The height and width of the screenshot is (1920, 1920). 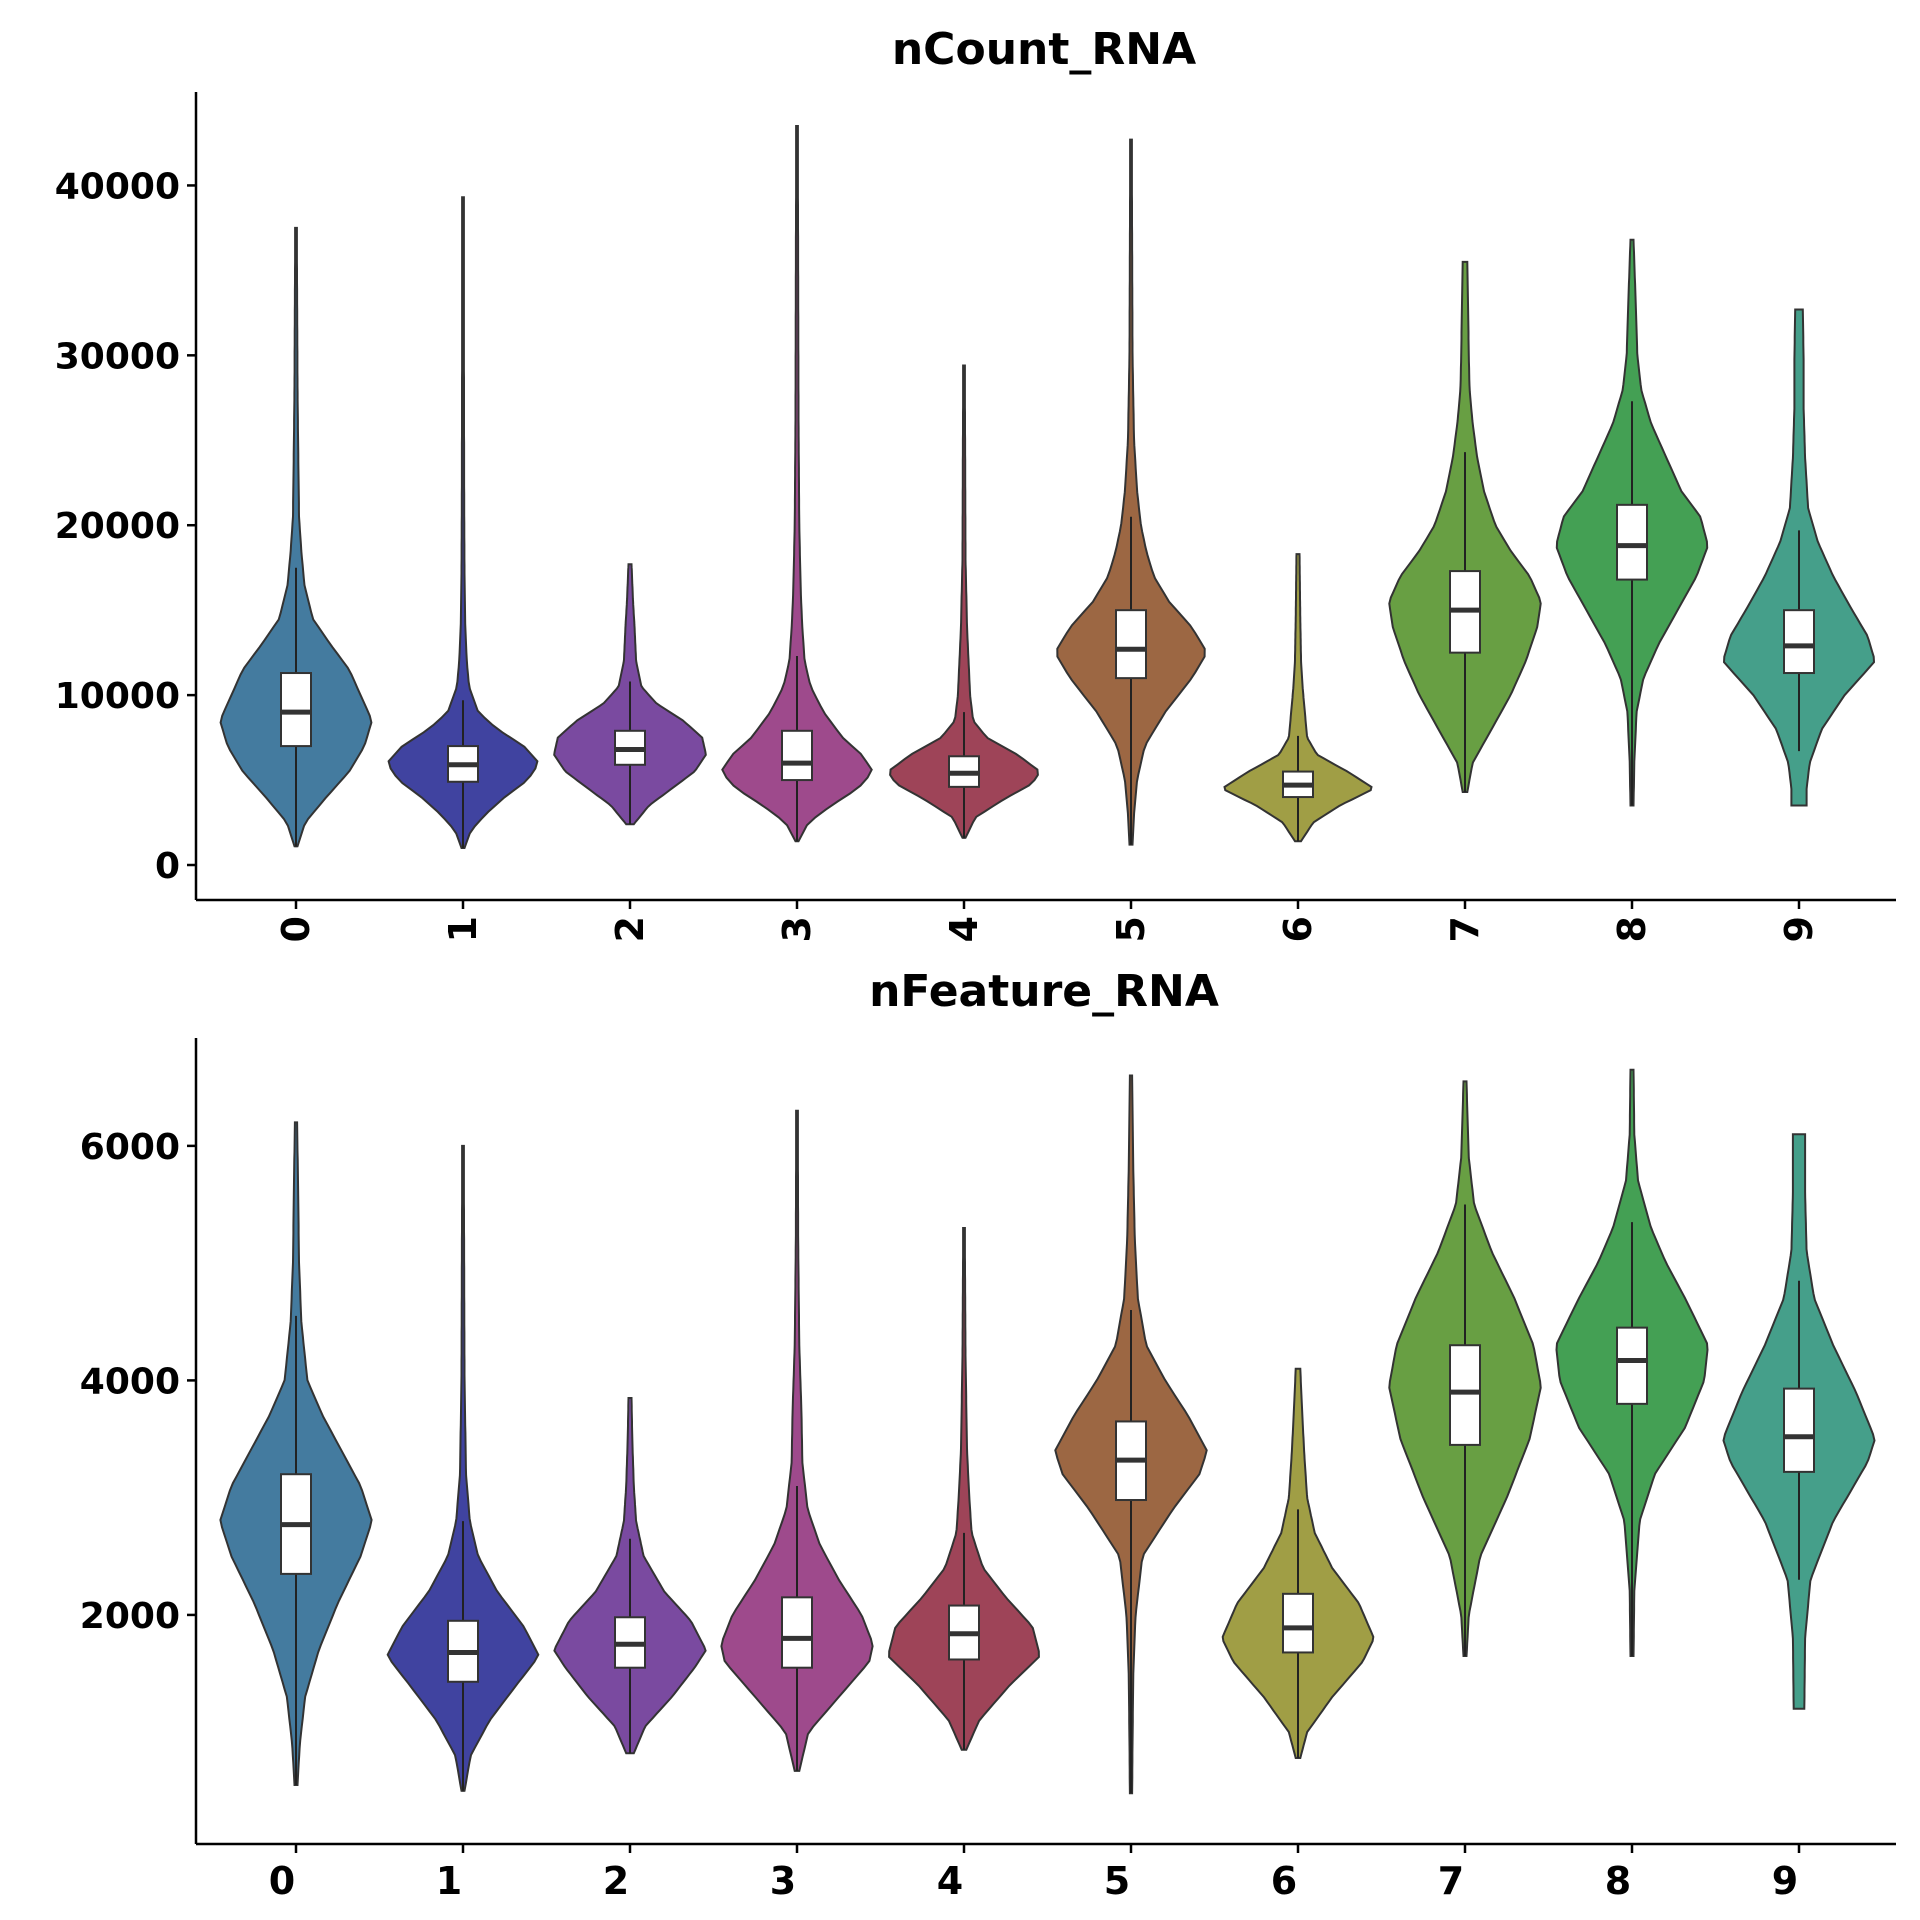 What do you see at coordinates (117, 696) in the screenshot?
I see `y-tick-label: 10000` at bounding box center [117, 696].